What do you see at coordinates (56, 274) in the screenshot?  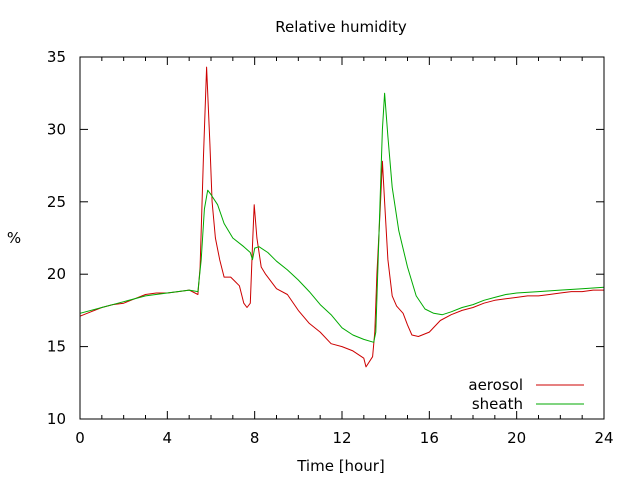 I see `y-tick-label: 20` at bounding box center [56, 274].